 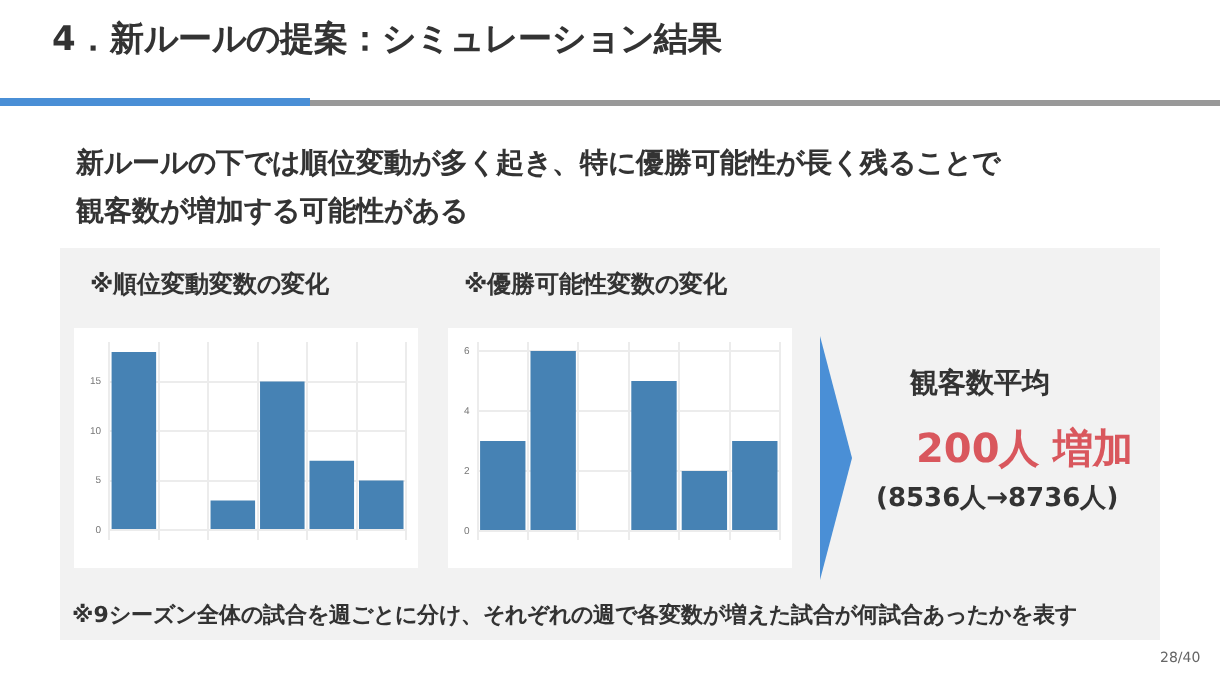 I want to click on text: (8536人→8736人), so click(x=997, y=499).